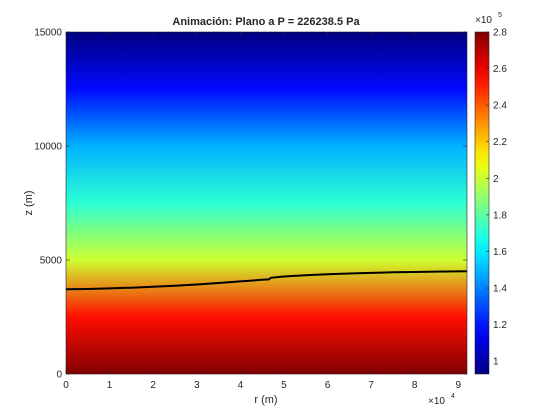 This screenshot has width=560, height=420. I want to click on colorbar-tick-label: 1.6, so click(500, 252).